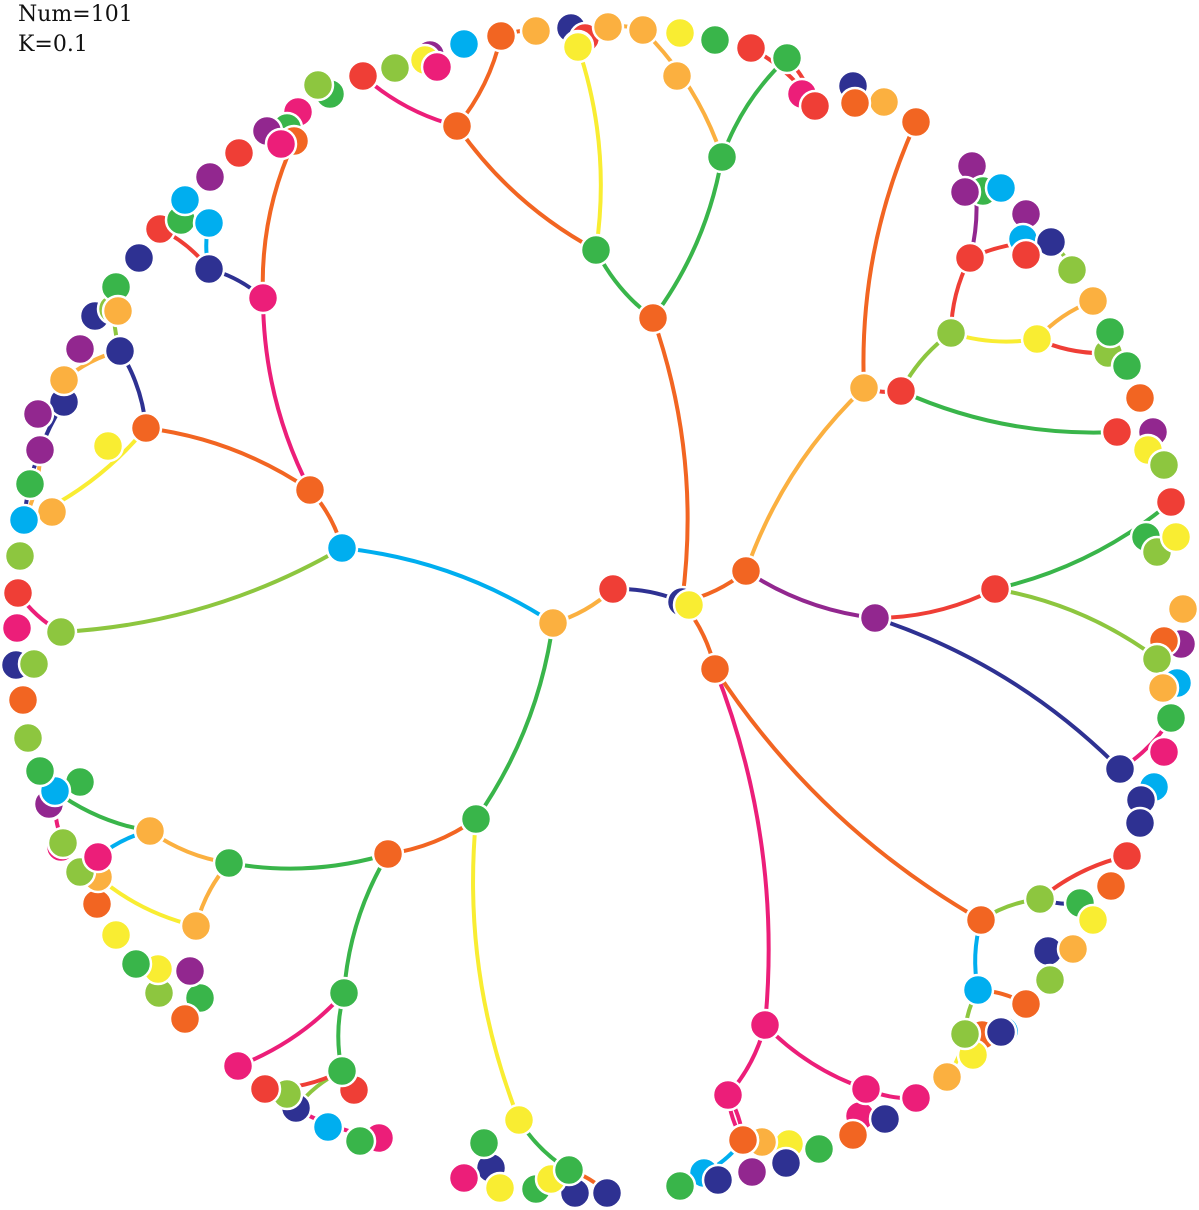 The image size is (1199, 1210). Describe the element at coordinates (613, 589) in the screenshot. I see `node-n-red` at that location.